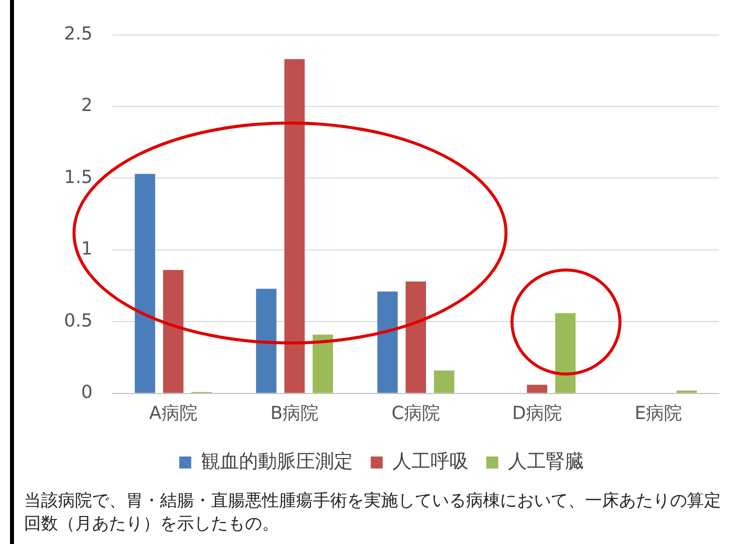 The image size is (729, 544). I want to click on y-tick-label: 0.5, so click(78, 321).